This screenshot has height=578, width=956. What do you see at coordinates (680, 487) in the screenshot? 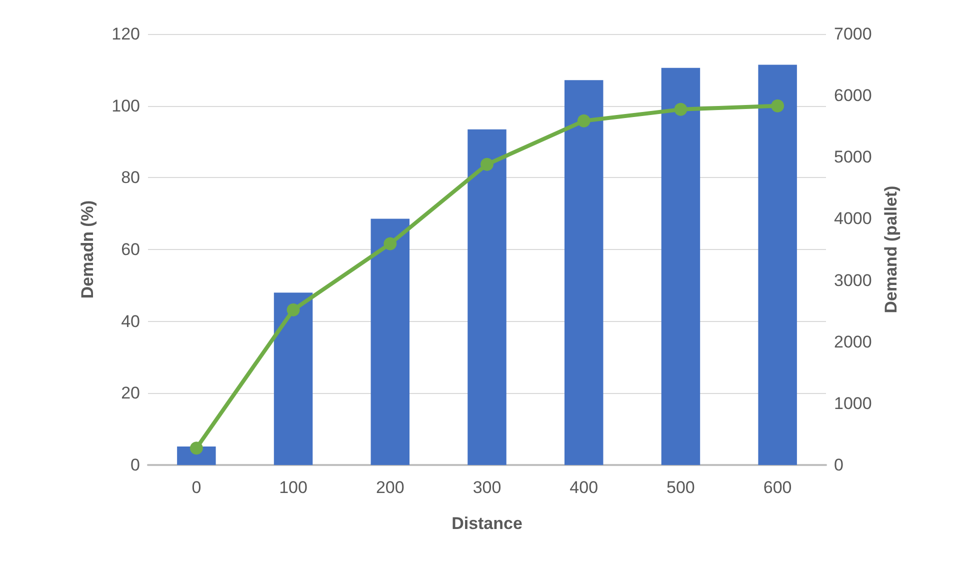
I see `x-tick-label: 500` at bounding box center [680, 487].